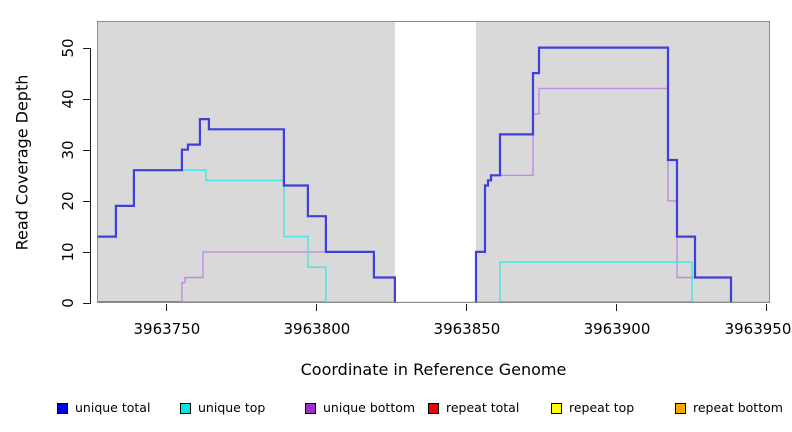  I want to click on legend-swatch-repeat-bottom, so click(680, 408).